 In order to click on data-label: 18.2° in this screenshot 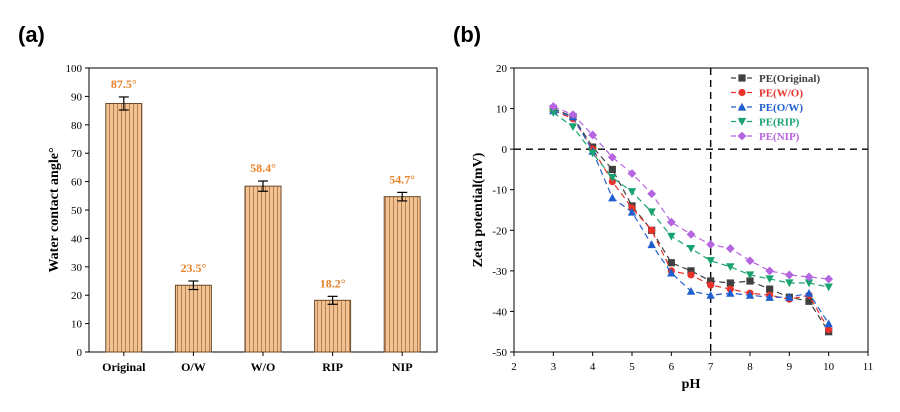, I will do `click(333, 283)`.